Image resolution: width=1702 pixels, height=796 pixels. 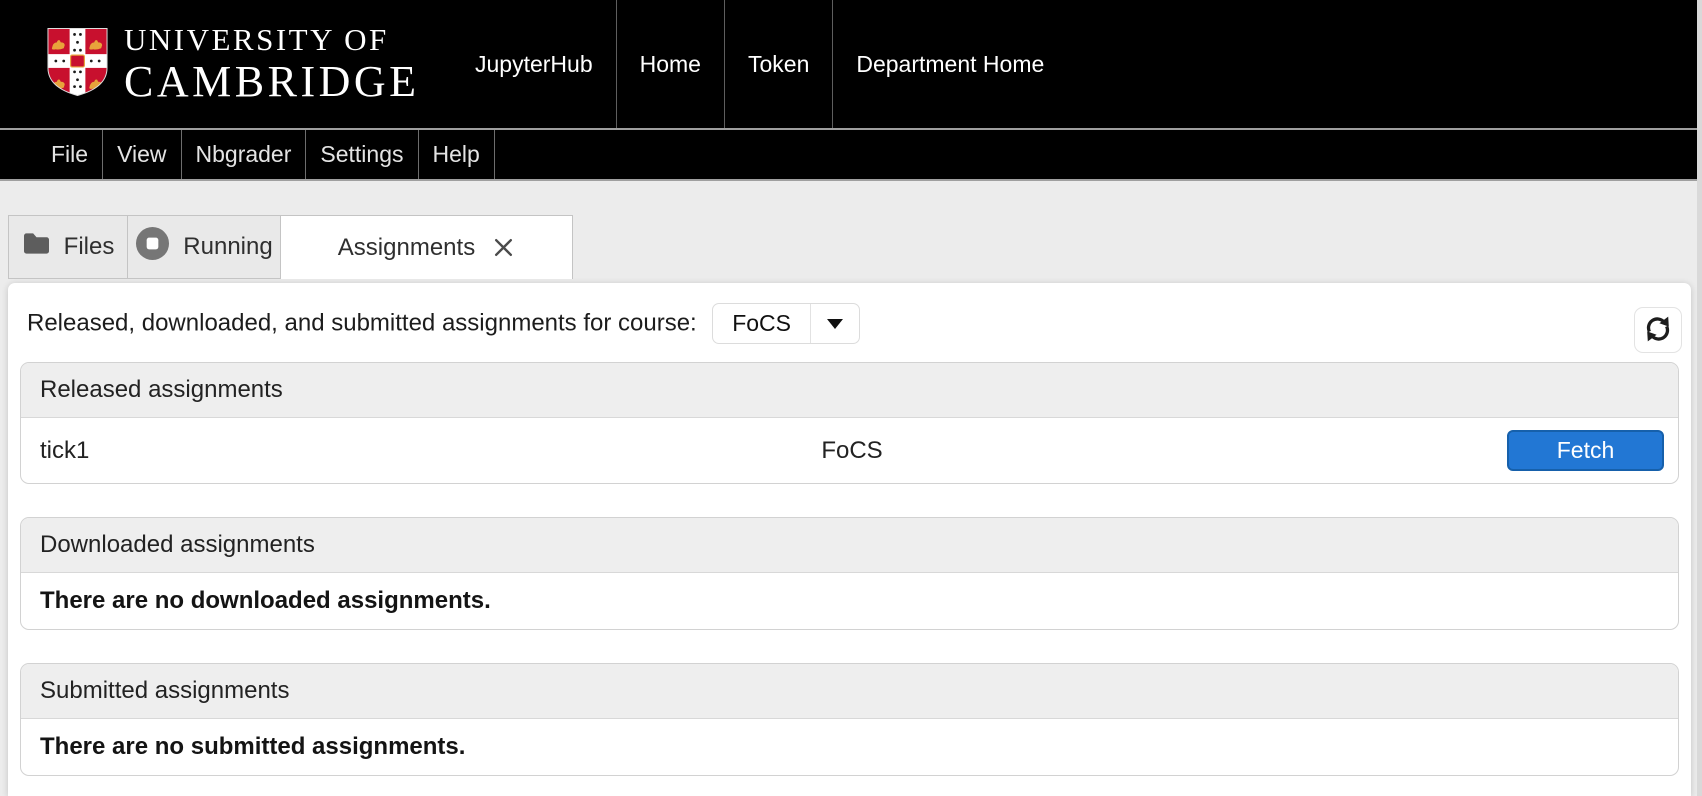 I want to click on submitted-empty-message: There are no submitted assignments., so click(x=253, y=746).